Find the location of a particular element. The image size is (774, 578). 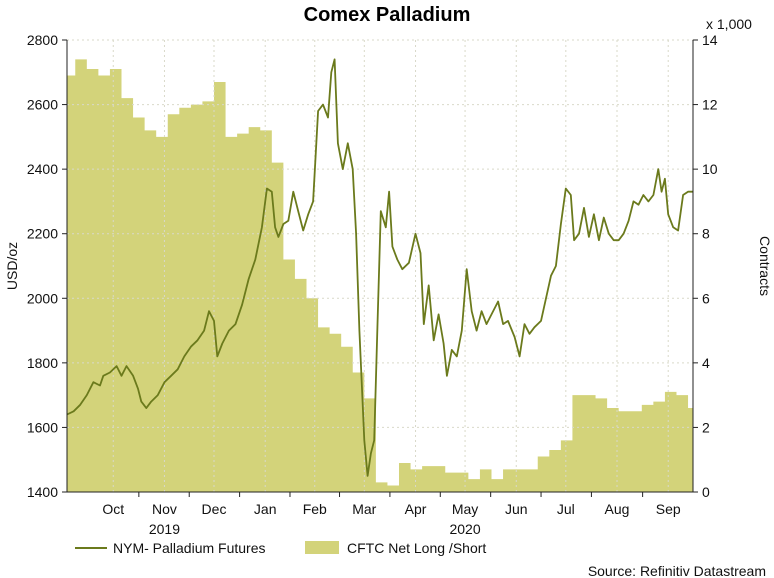

x-tick-label: Jan is located at coordinates (265, 509).